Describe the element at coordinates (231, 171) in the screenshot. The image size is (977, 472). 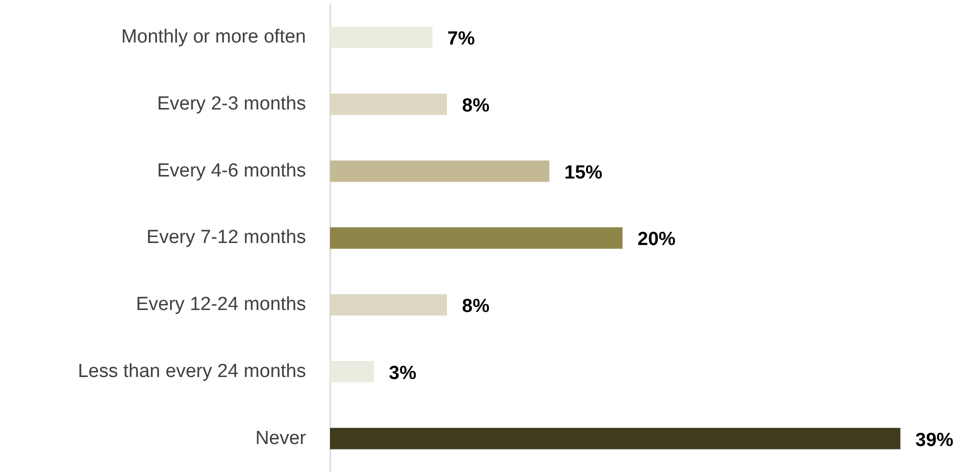
I see `y-tick-label: Every 4-6 months` at that location.